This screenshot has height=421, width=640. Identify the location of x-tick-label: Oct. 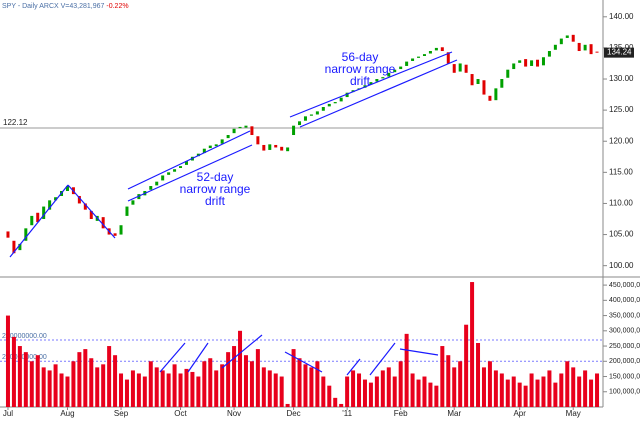
(180, 413).